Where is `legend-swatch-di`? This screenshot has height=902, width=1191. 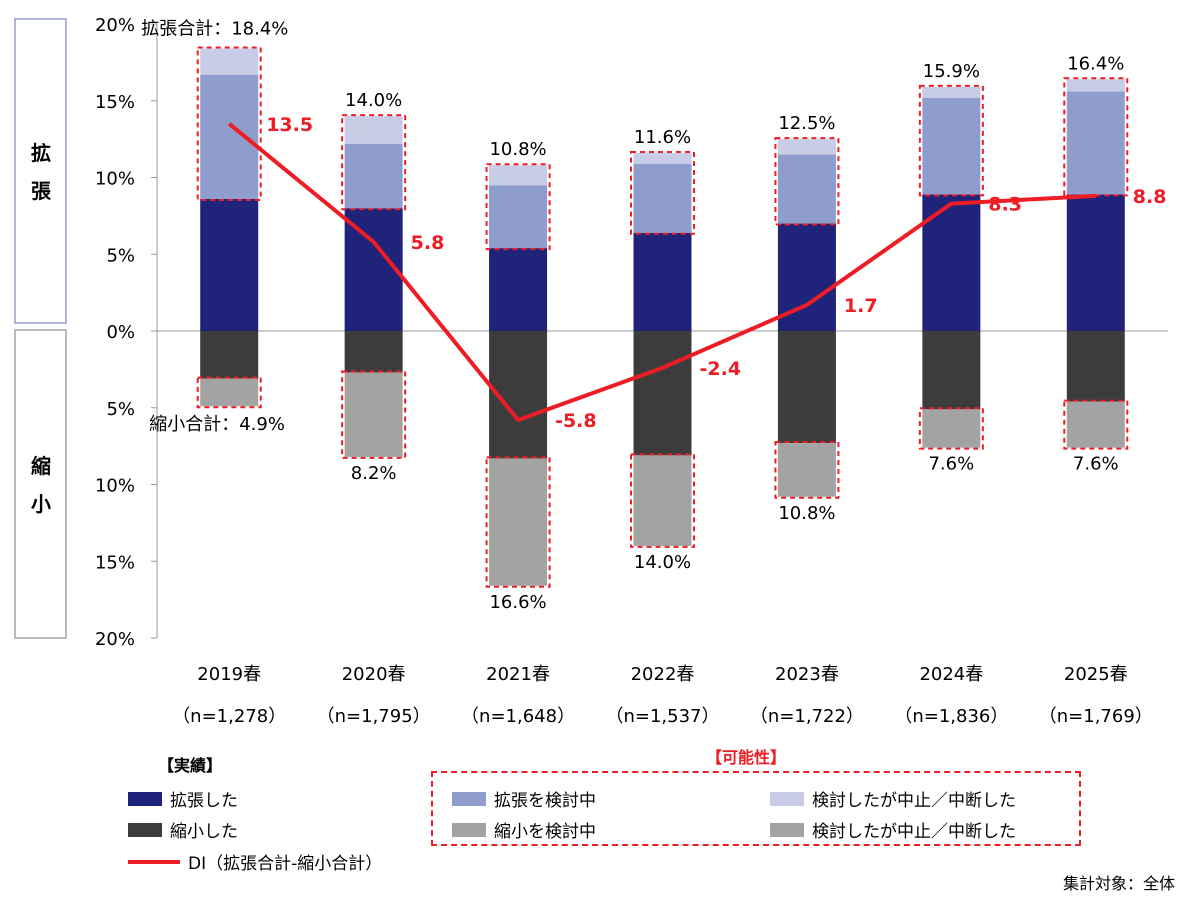 legend-swatch-di is located at coordinates (154, 861).